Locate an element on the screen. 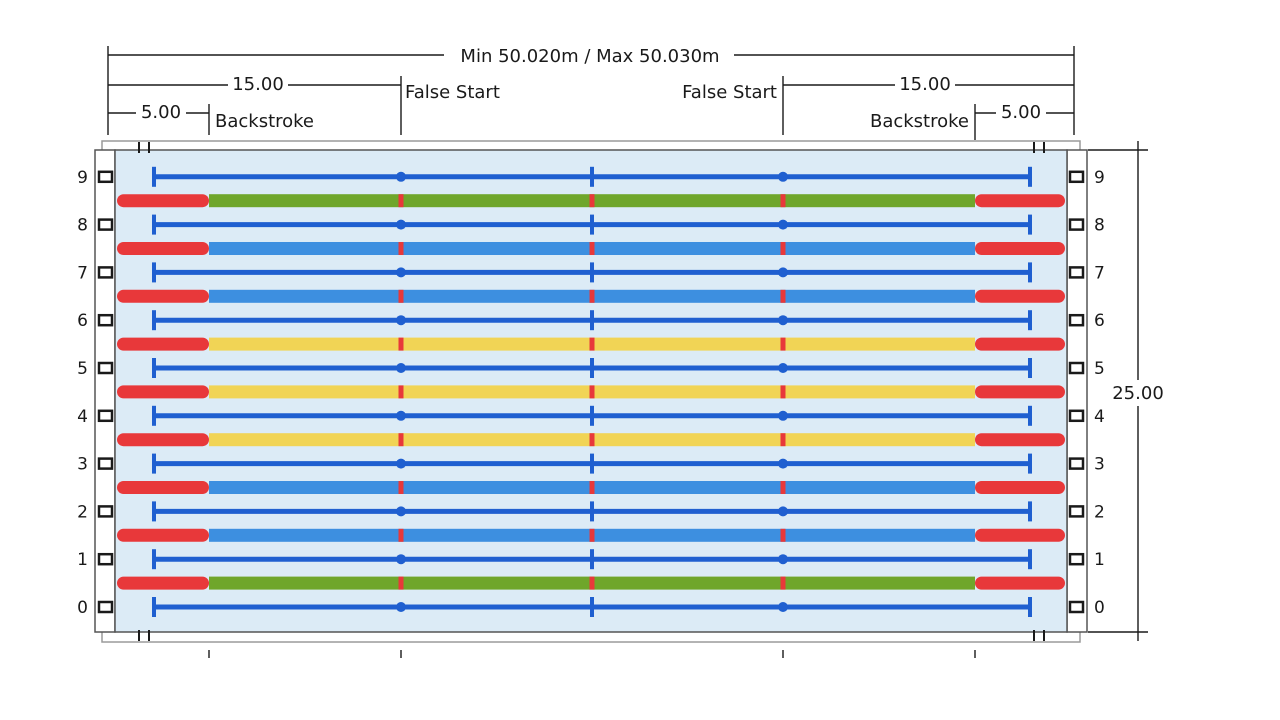  lane-number-right: 9 is located at coordinates (1099, 178).